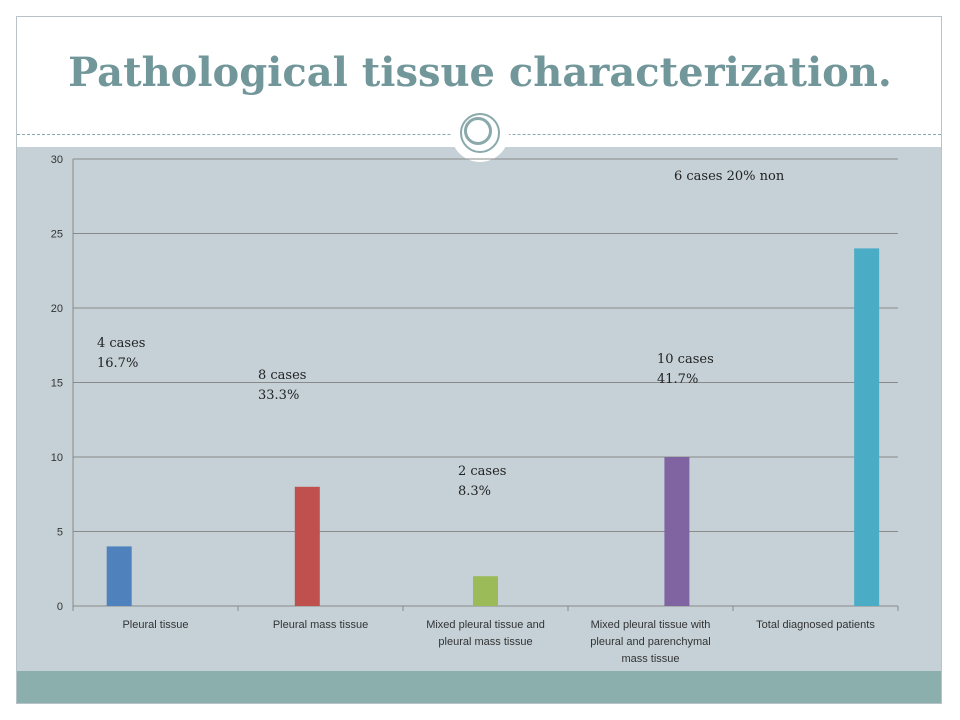 The image size is (960, 720). Describe the element at coordinates (121, 353) in the screenshot. I see `data-annotation: 4 cases 16.7%` at that location.